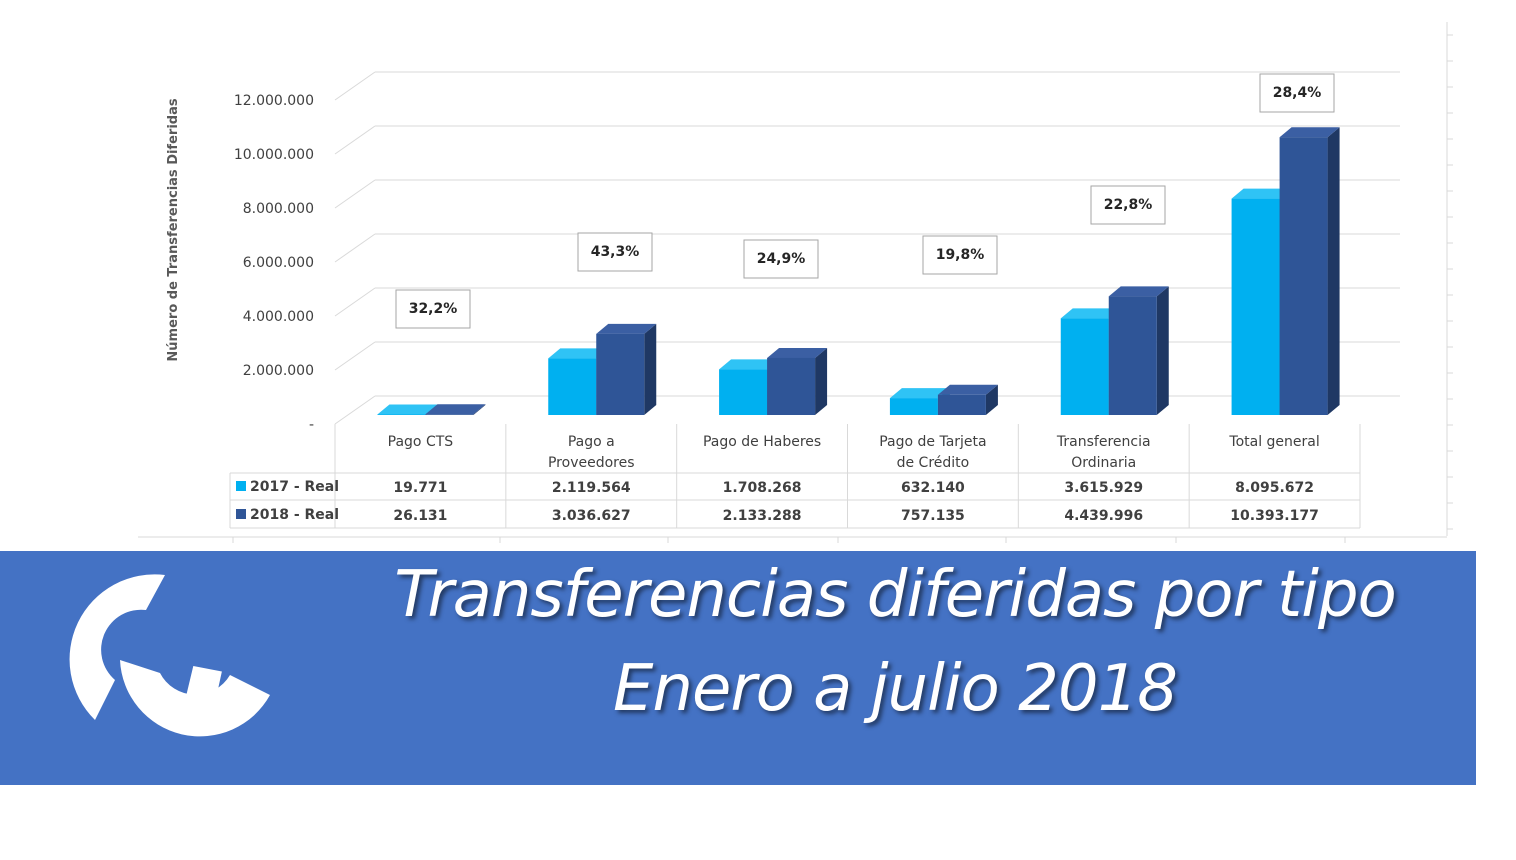  What do you see at coordinates (274, 101) in the screenshot?
I see `y-tick-label: 12.000.000` at bounding box center [274, 101].